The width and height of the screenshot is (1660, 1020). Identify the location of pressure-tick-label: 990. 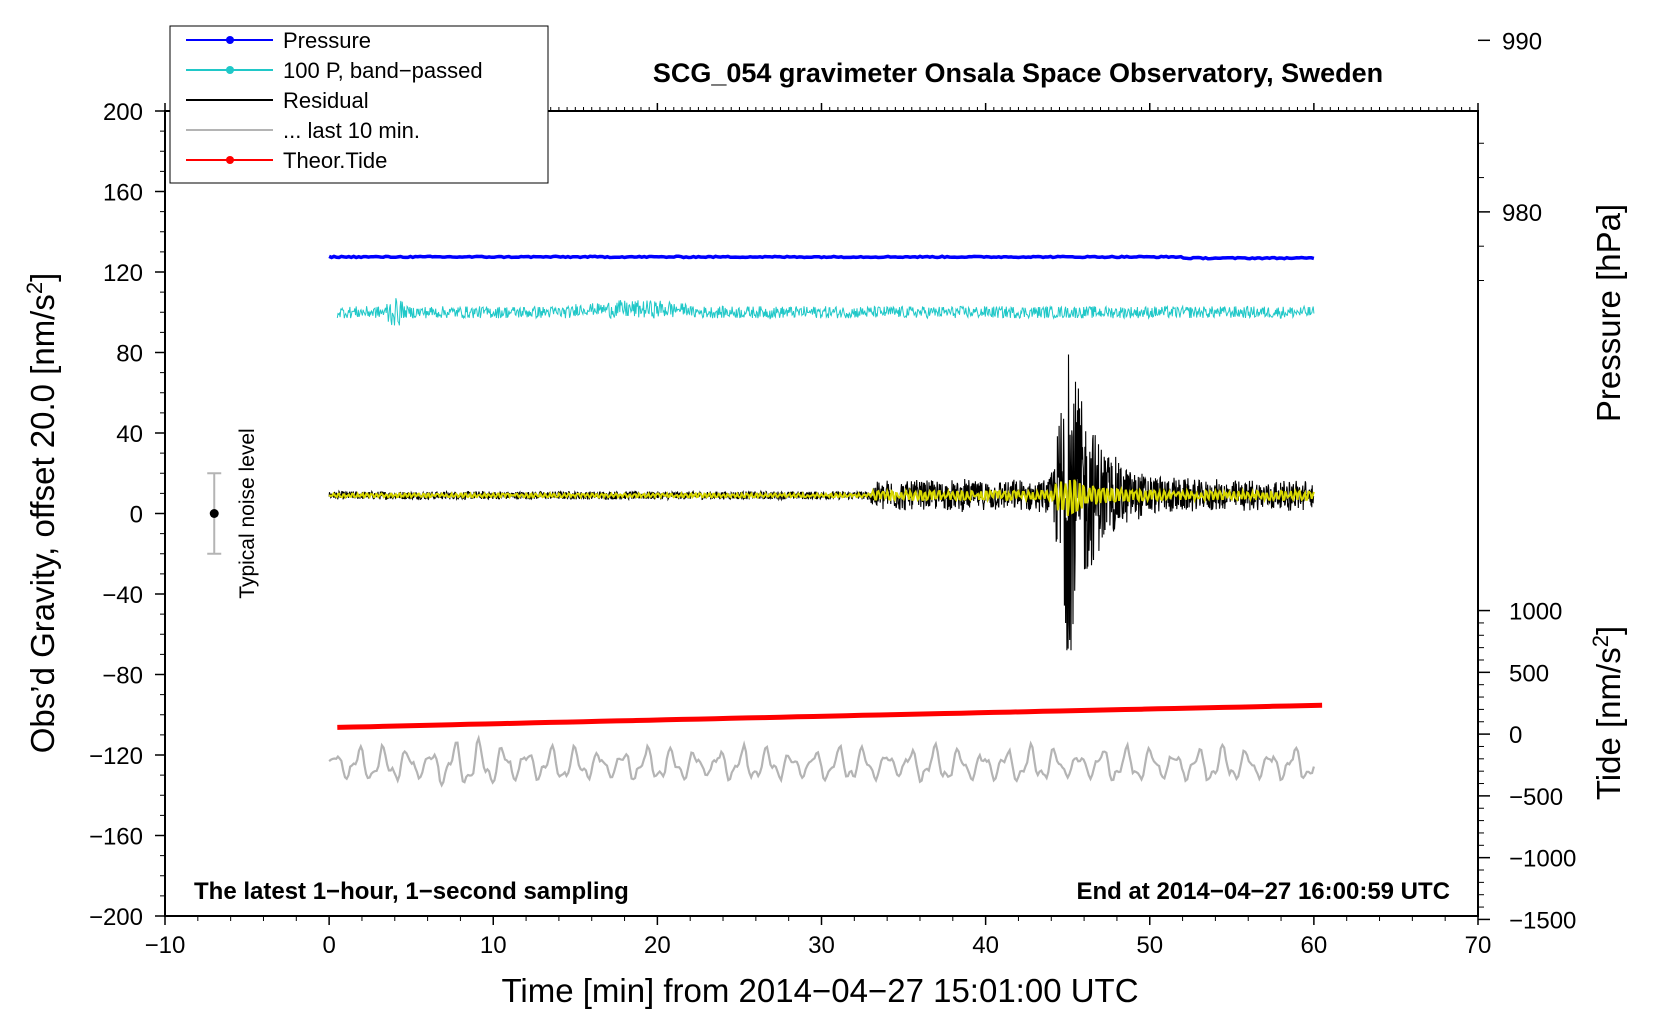
(1522, 41).